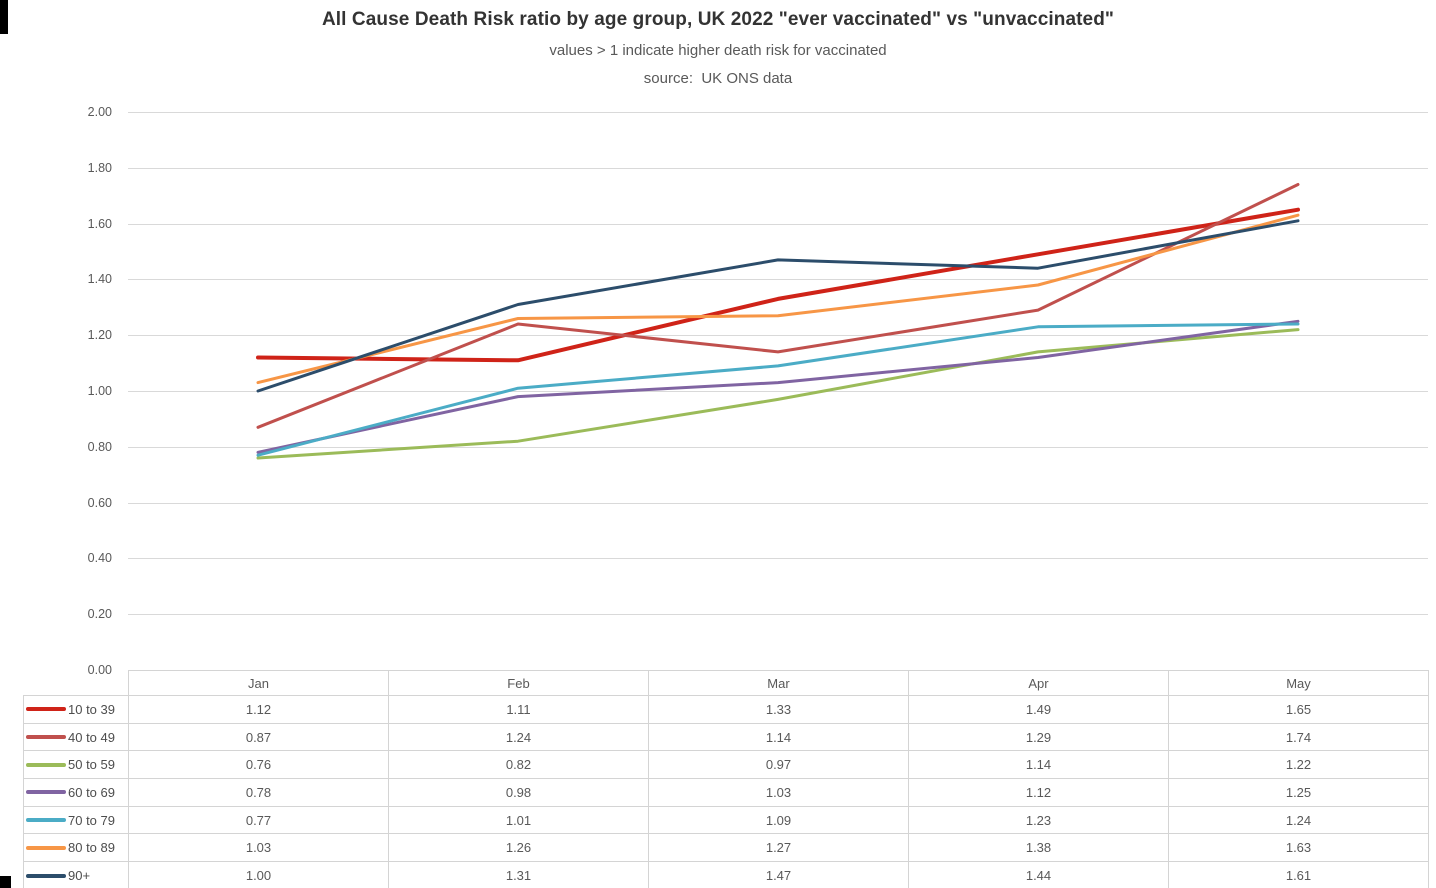 The image size is (1436, 888). Describe the element at coordinates (99, 167) in the screenshot. I see `y-axis-tick-label: 1.80` at that location.